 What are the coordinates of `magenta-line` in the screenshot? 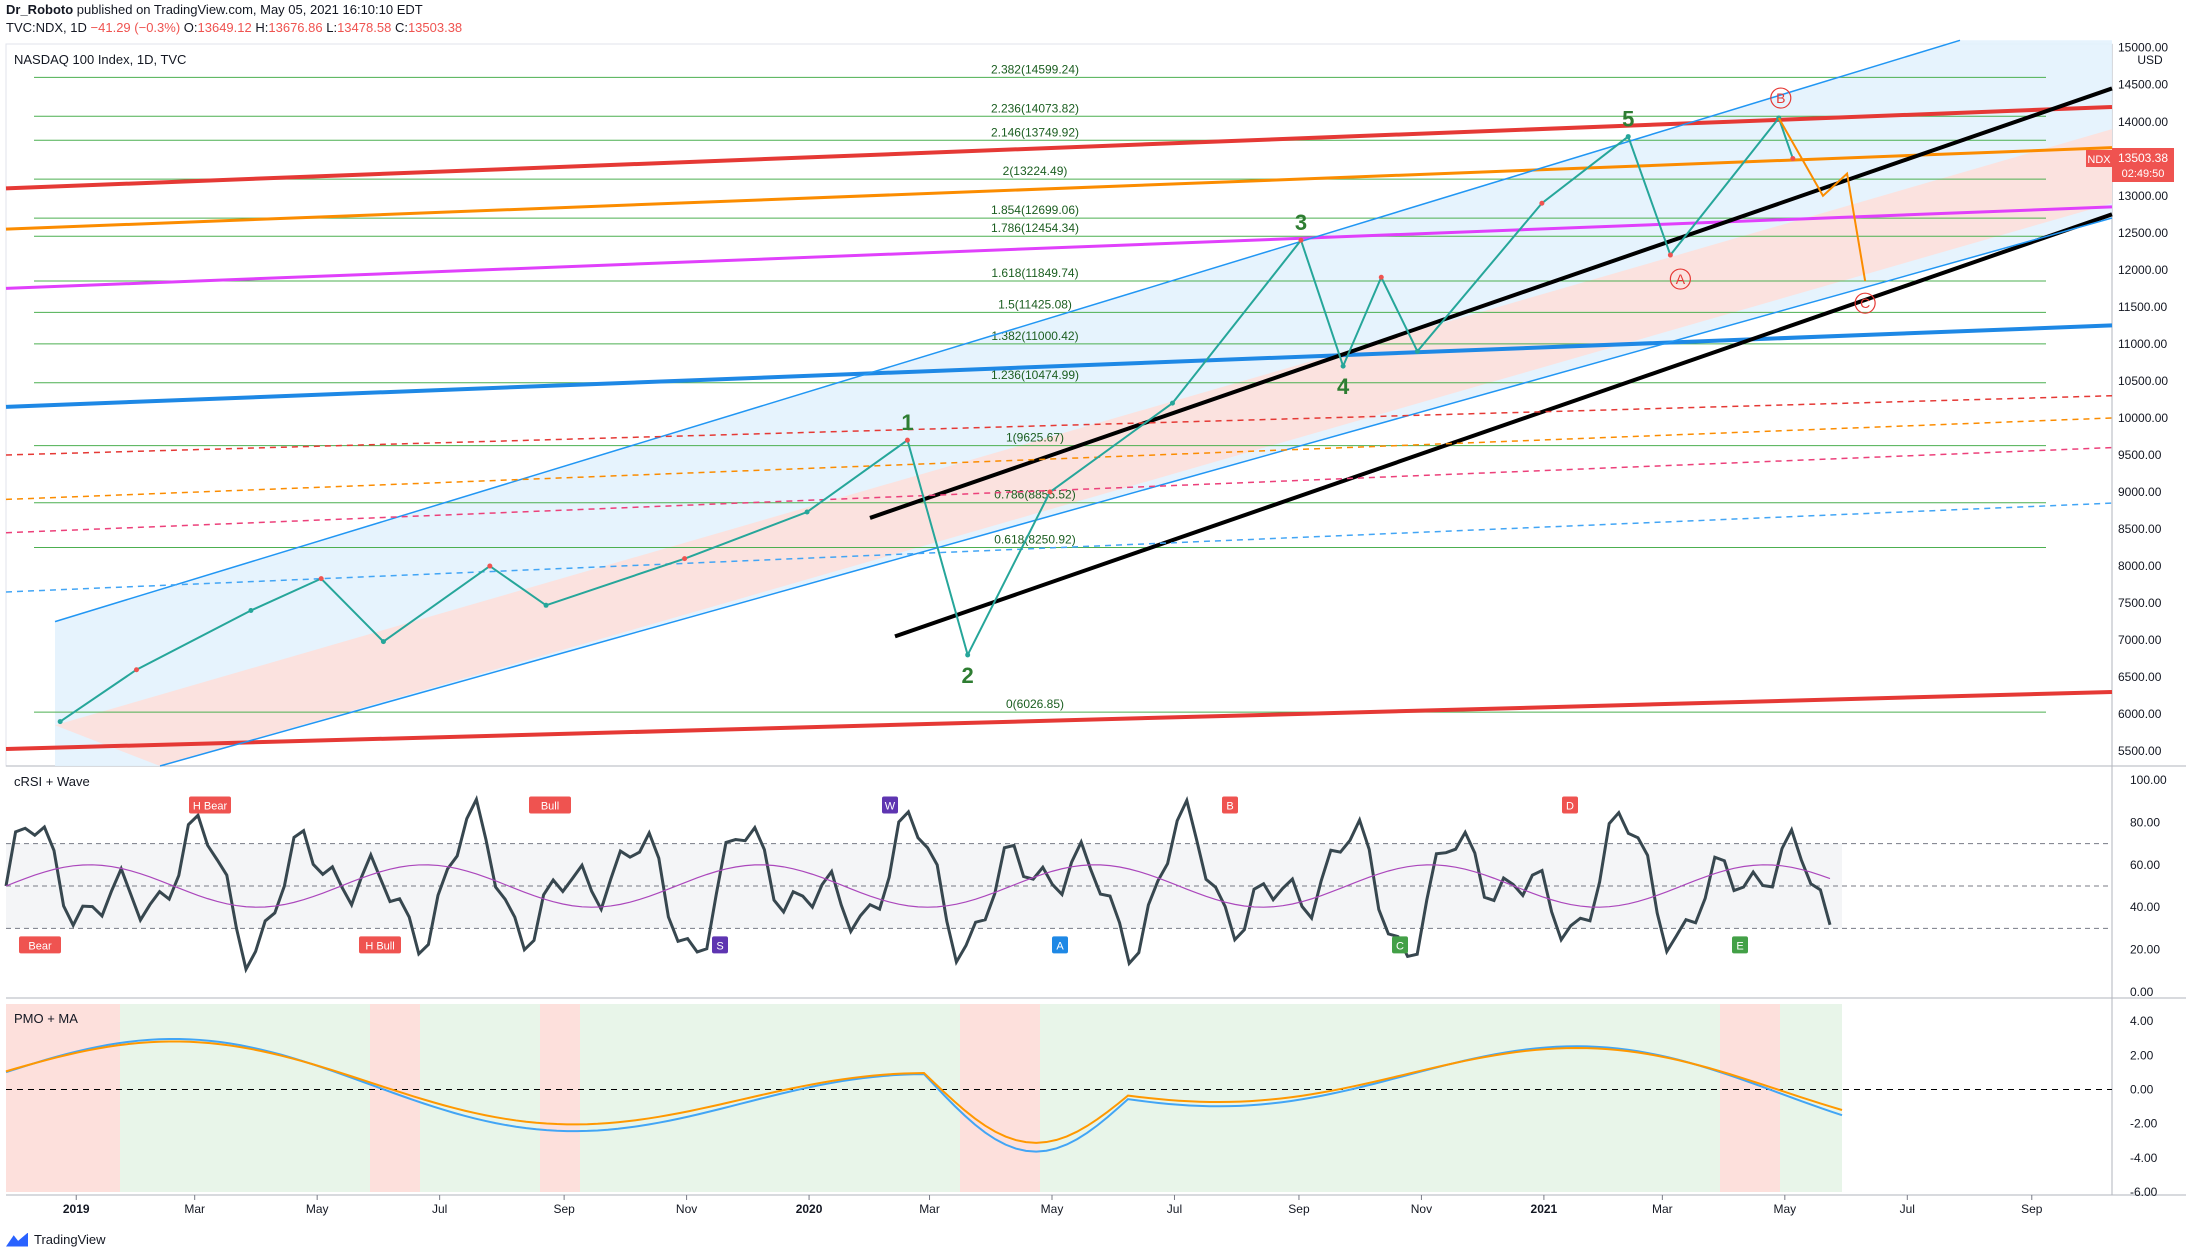 It's located at (1059, 247).